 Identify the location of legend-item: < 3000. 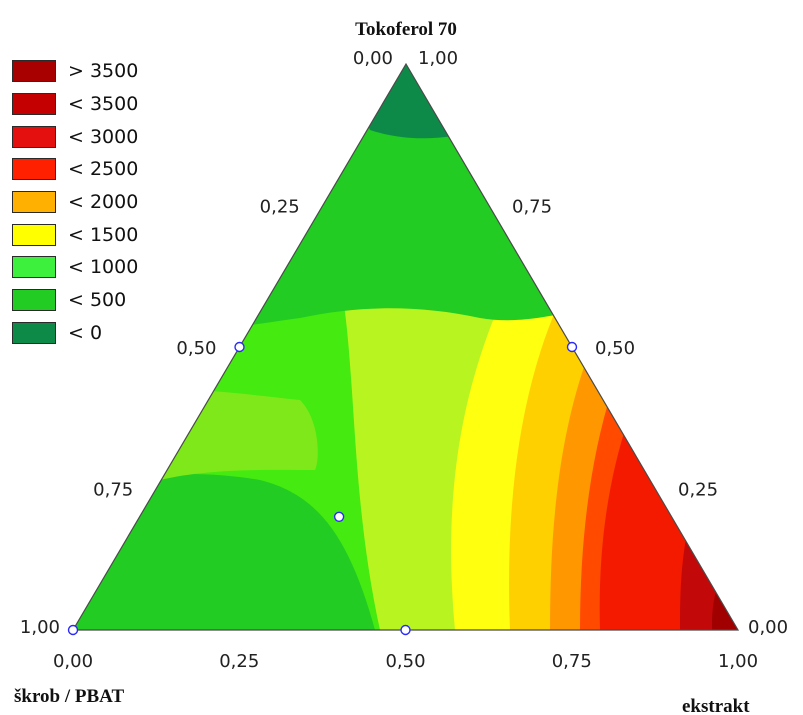
(75, 136).